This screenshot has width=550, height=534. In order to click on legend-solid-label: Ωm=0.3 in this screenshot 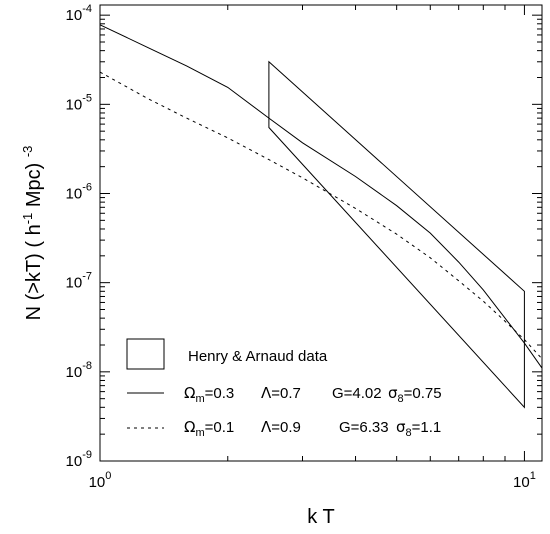, I will do `click(209, 394)`.